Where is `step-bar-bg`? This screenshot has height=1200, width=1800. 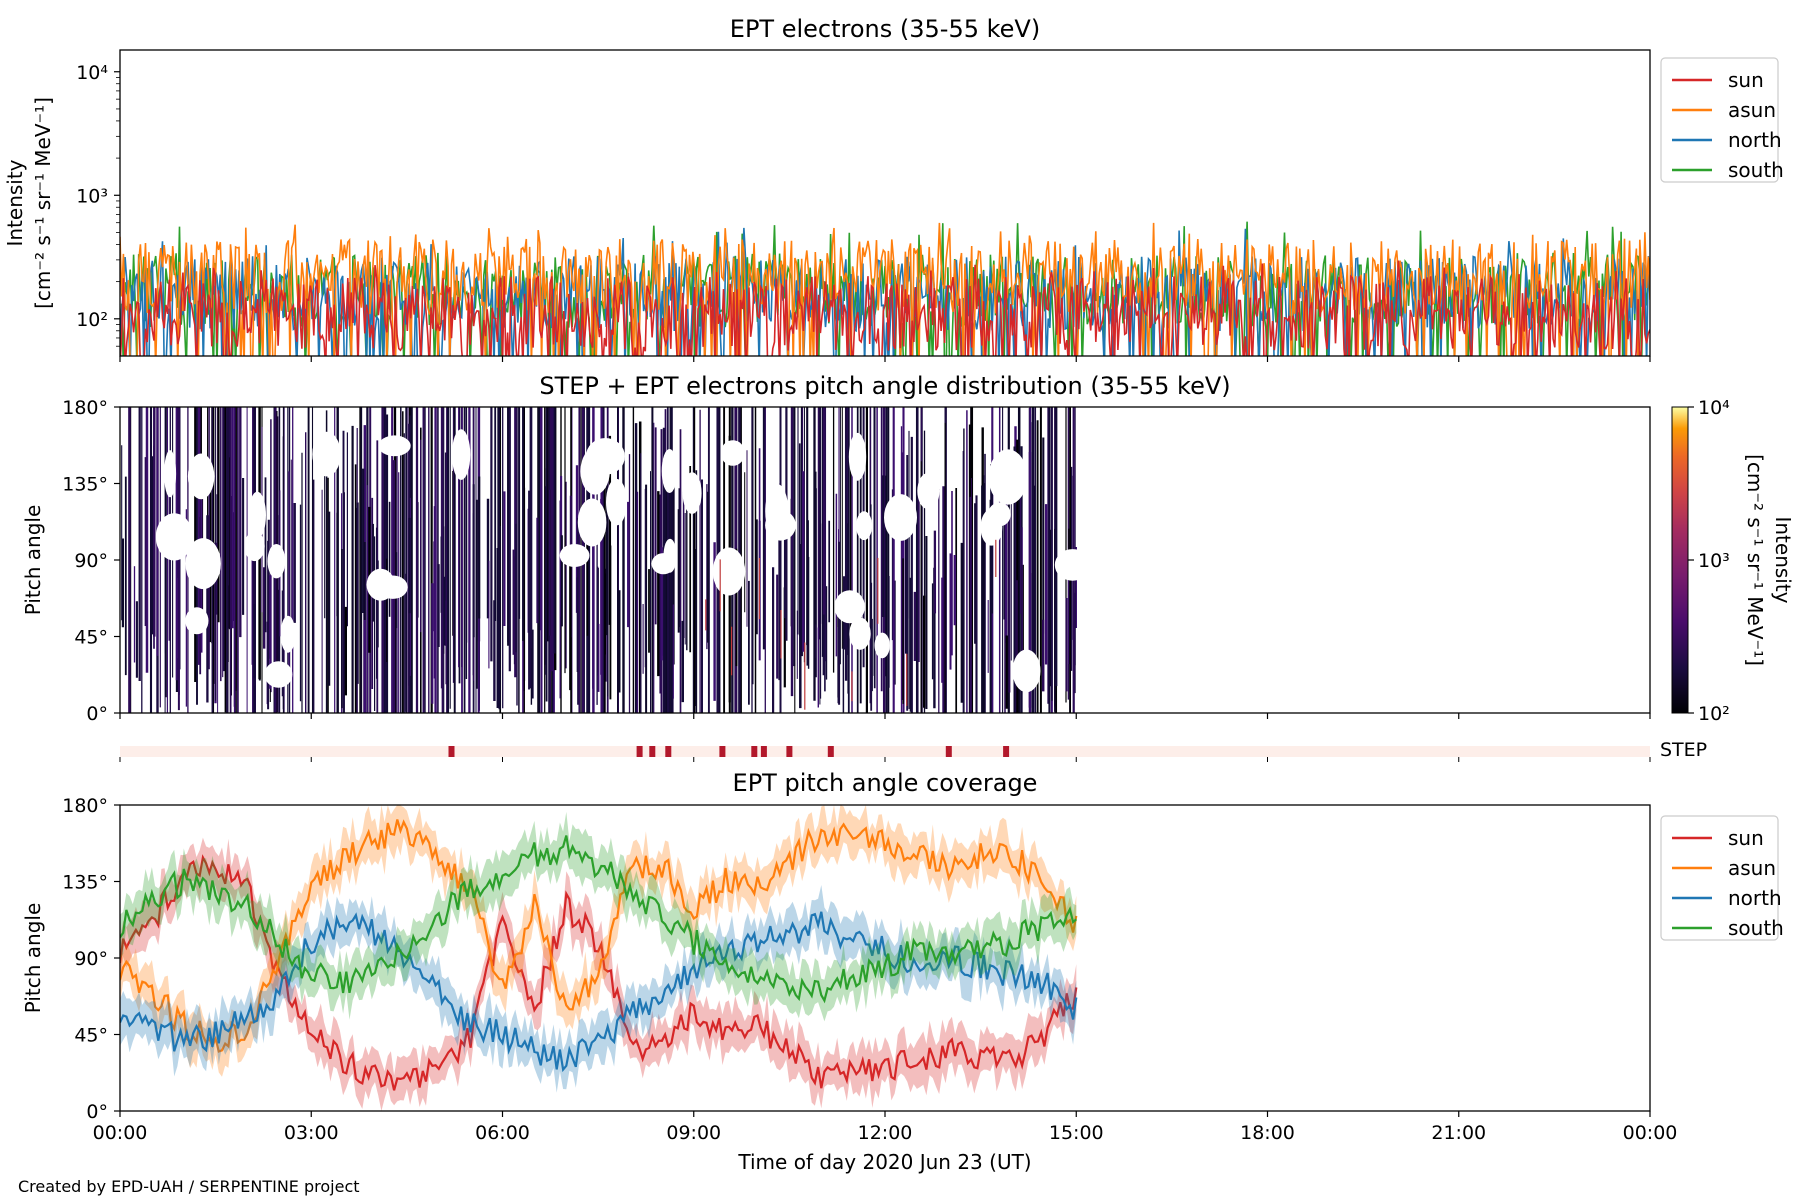 step-bar-bg is located at coordinates (885, 751).